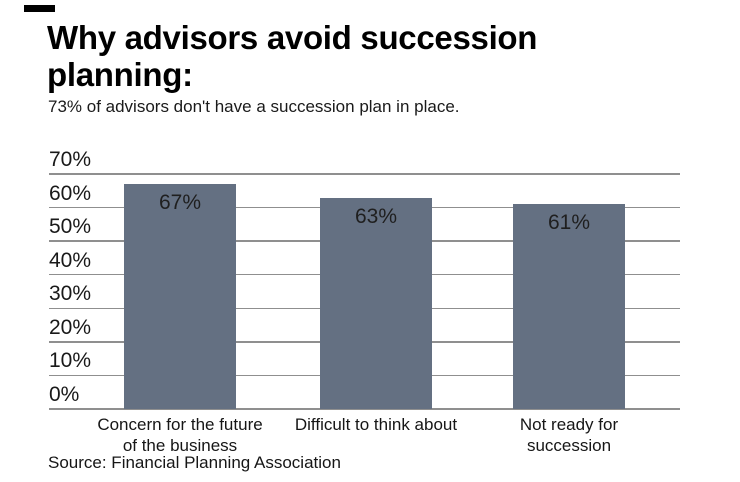 The width and height of the screenshot is (740, 482). Describe the element at coordinates (180, 296) in the screenshot. I see `bar: 67%` at that location.